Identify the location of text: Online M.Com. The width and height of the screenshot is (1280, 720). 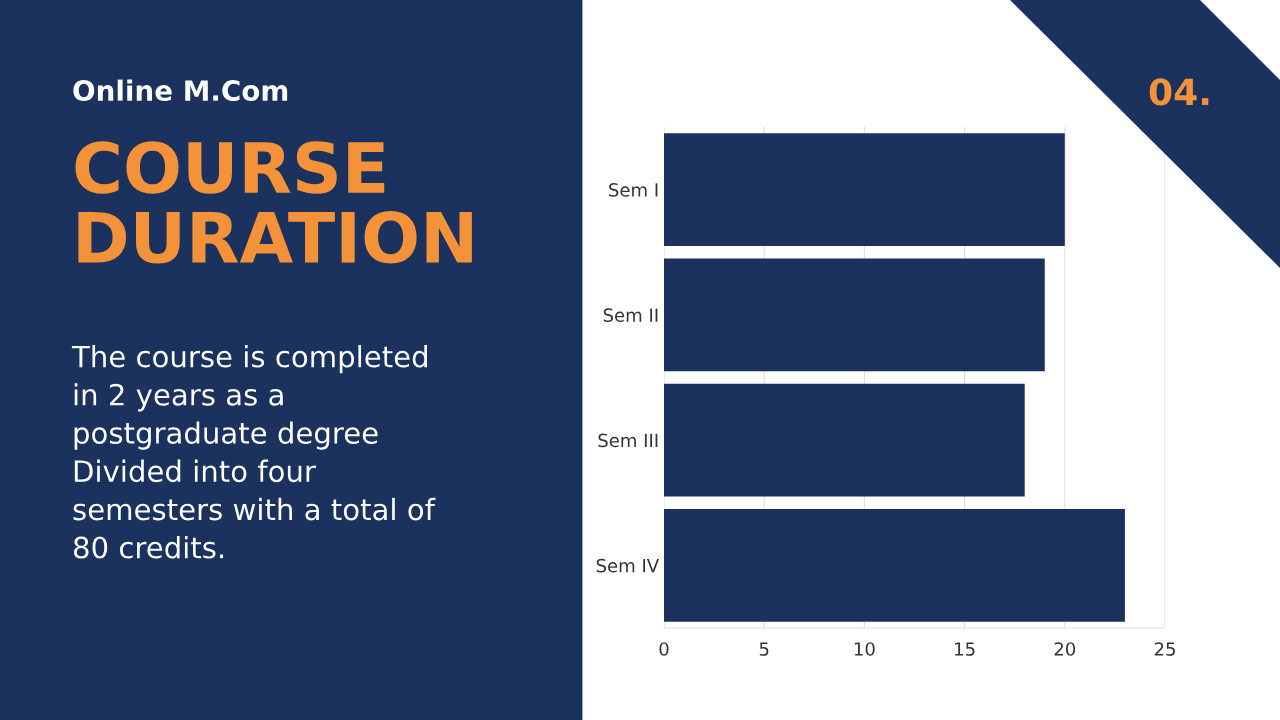
(180, 90).